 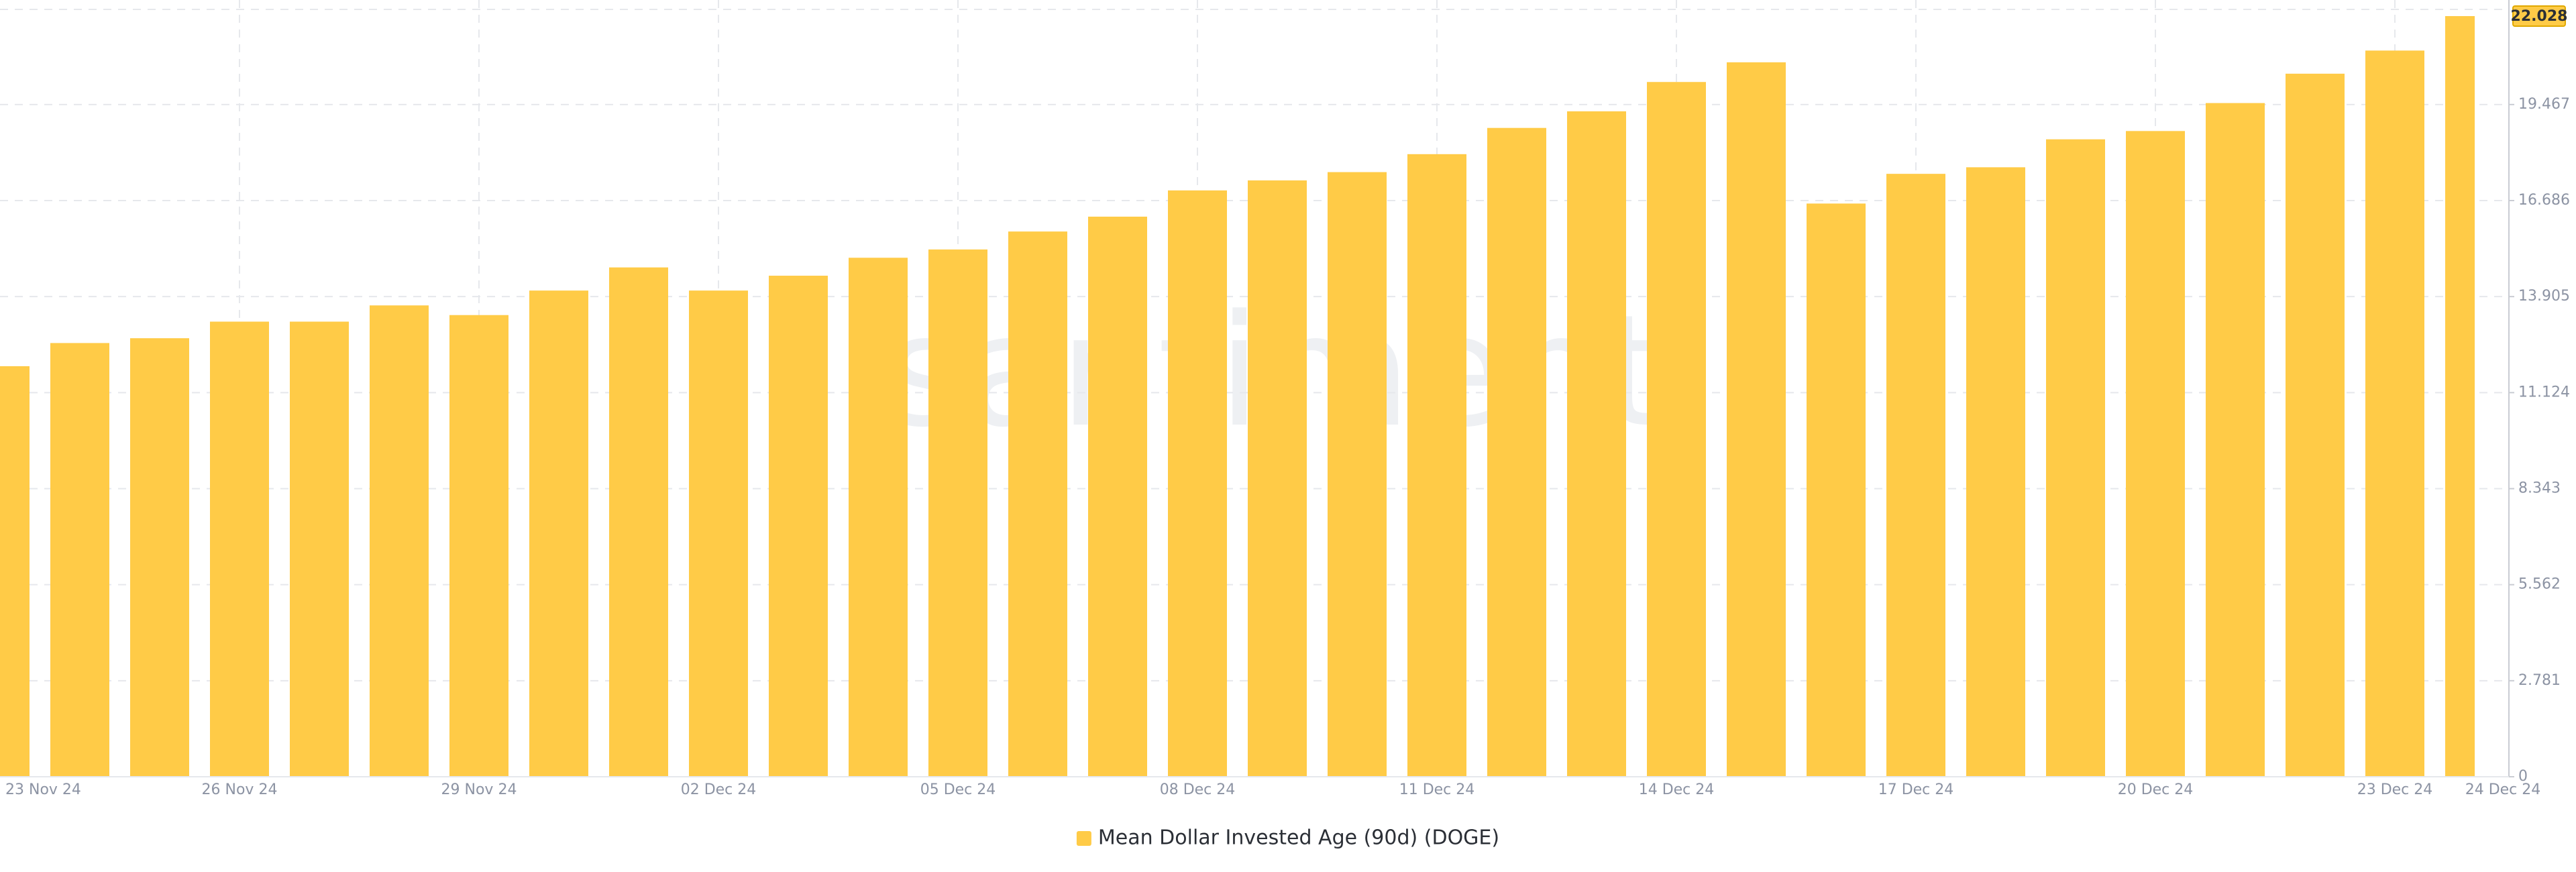 I want to click on x-tick-label: 05 Dec 24, so click(x=958, y=790).